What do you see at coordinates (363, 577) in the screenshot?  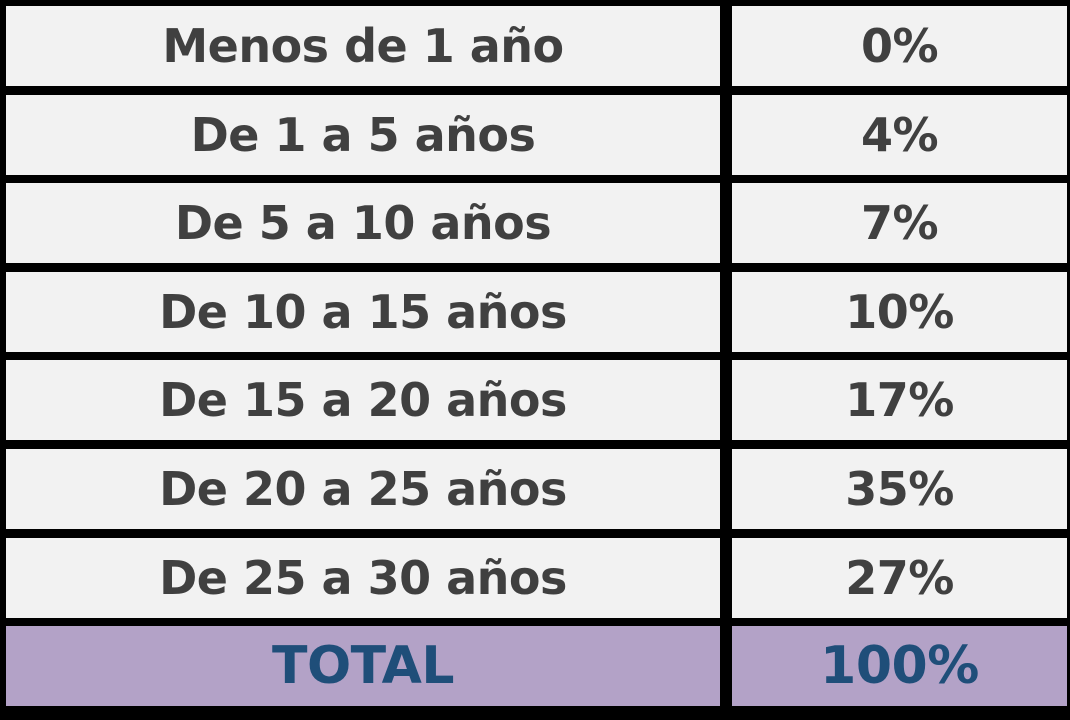 I see `row-label-cell: De 25 a 30 años` at bounding box center [363, 577].